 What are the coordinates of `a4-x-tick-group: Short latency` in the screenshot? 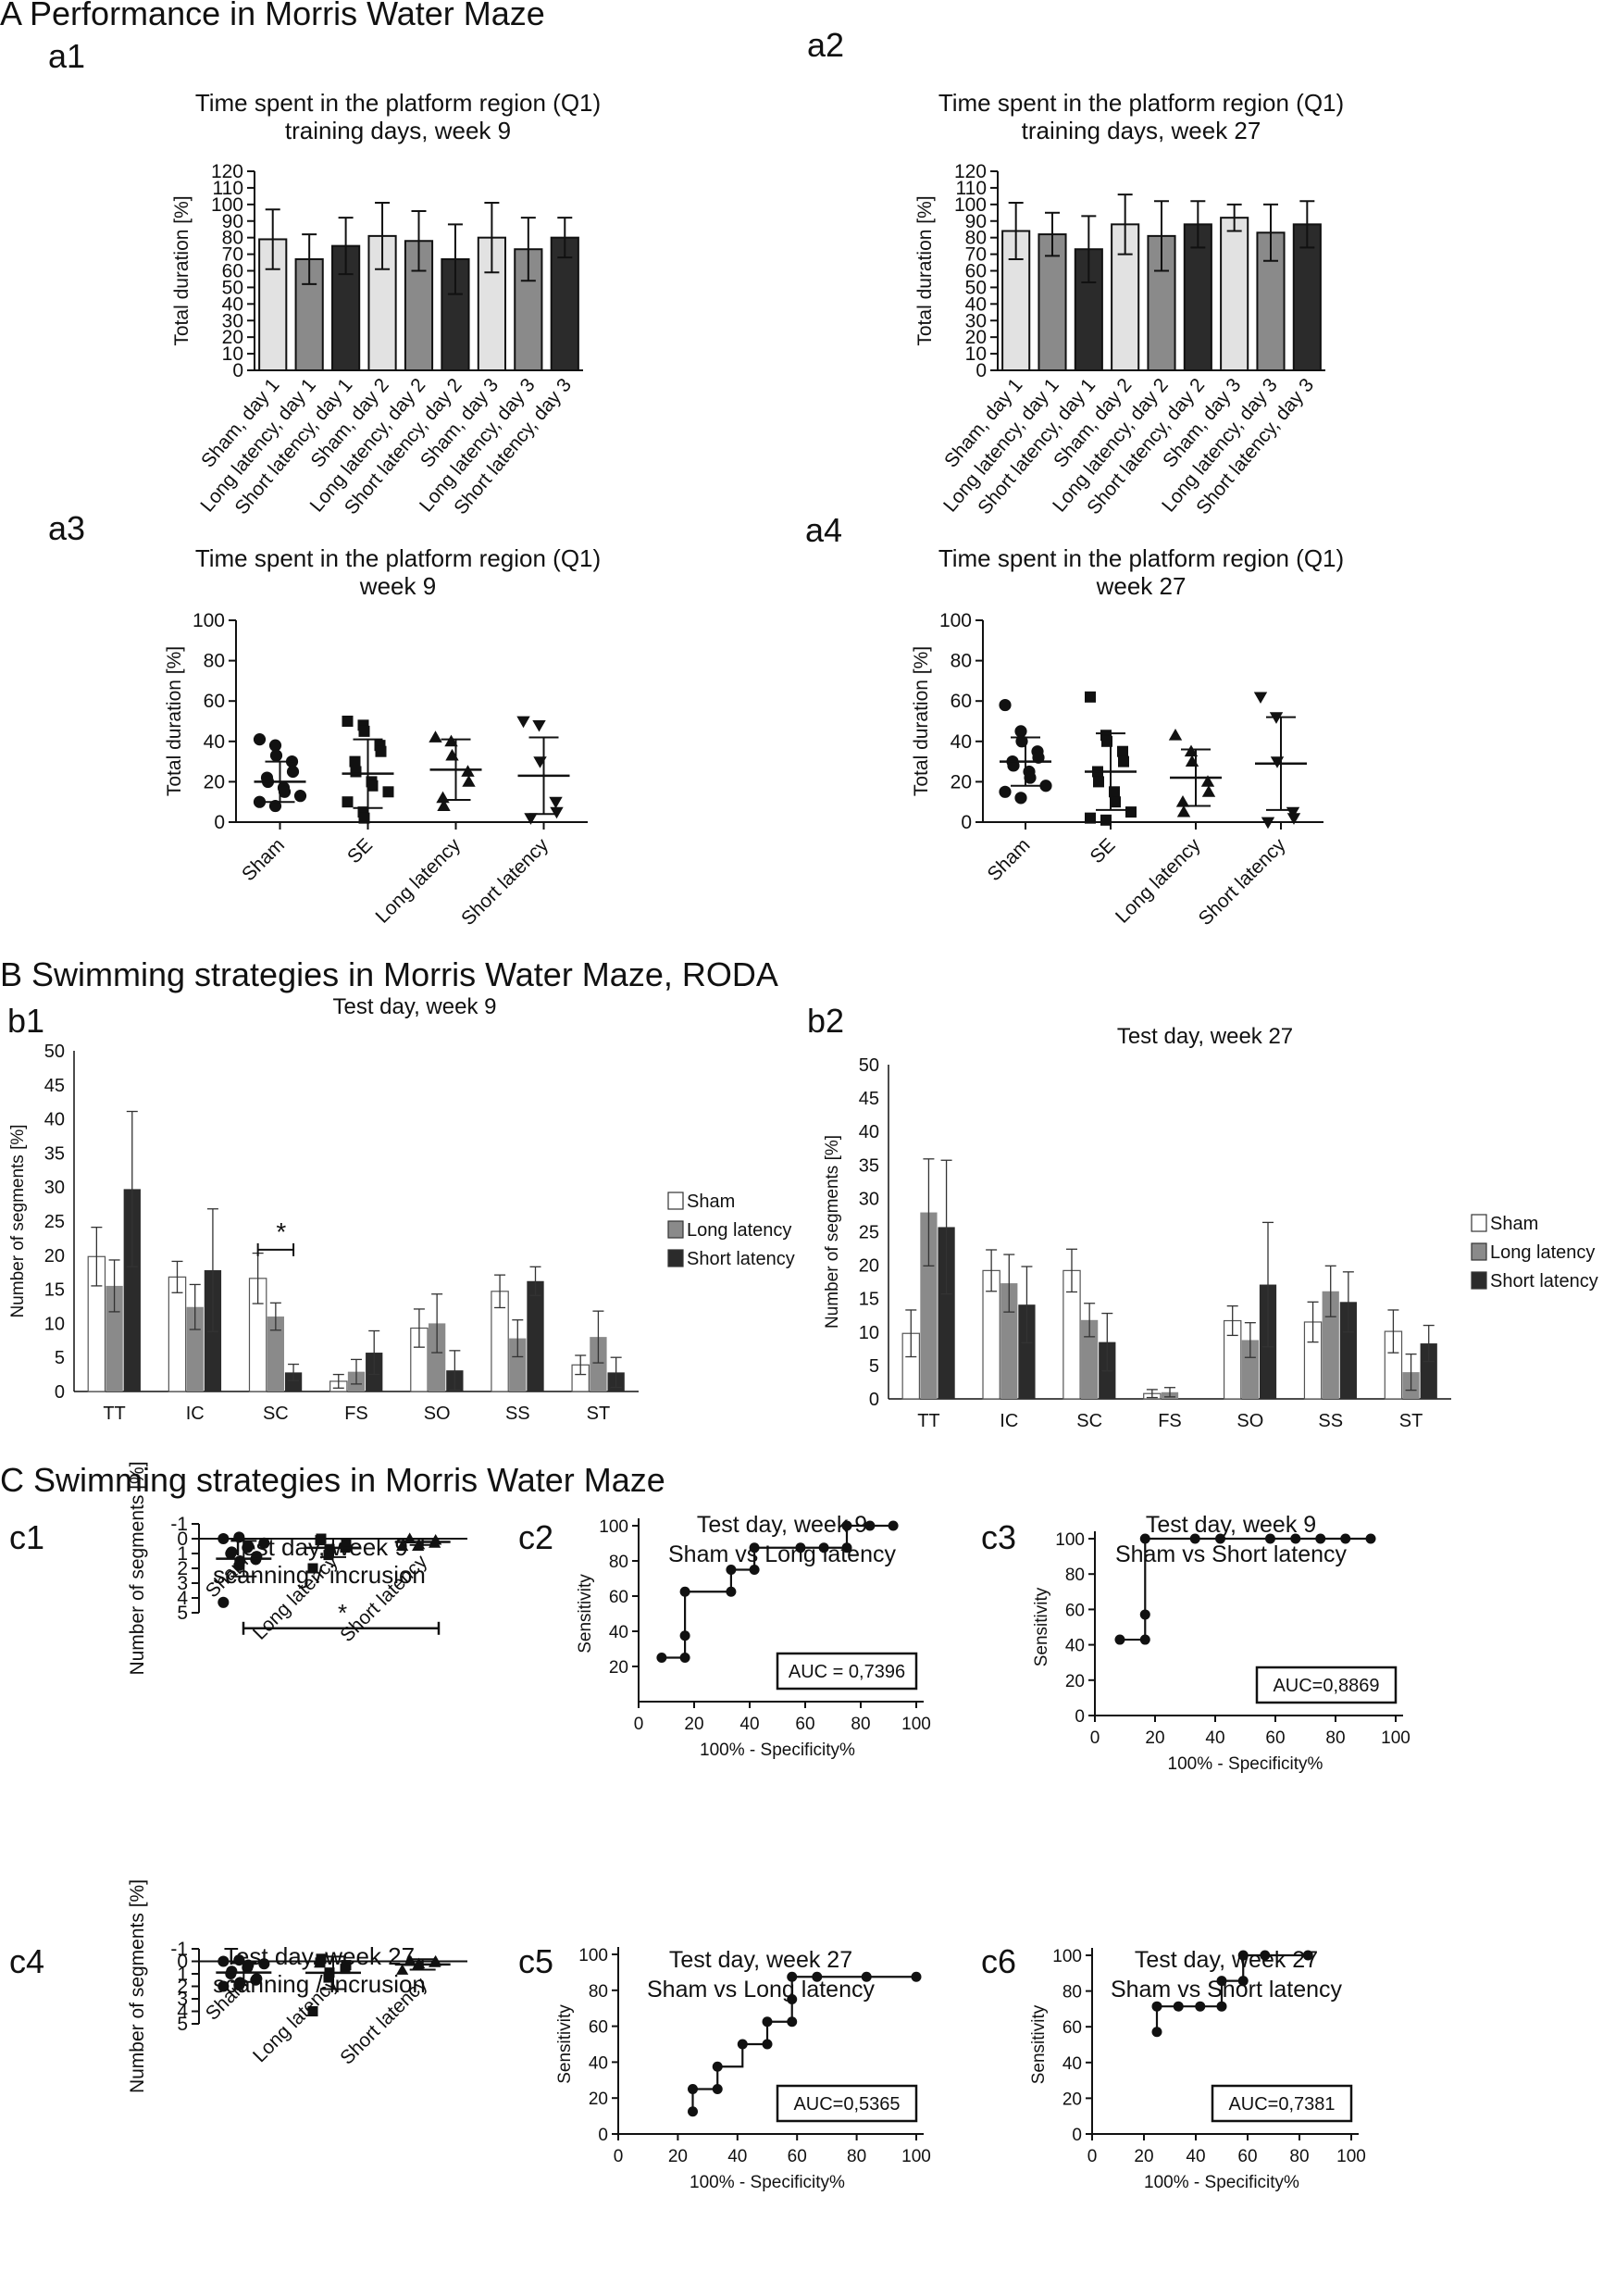 It's located at (1242, 882).